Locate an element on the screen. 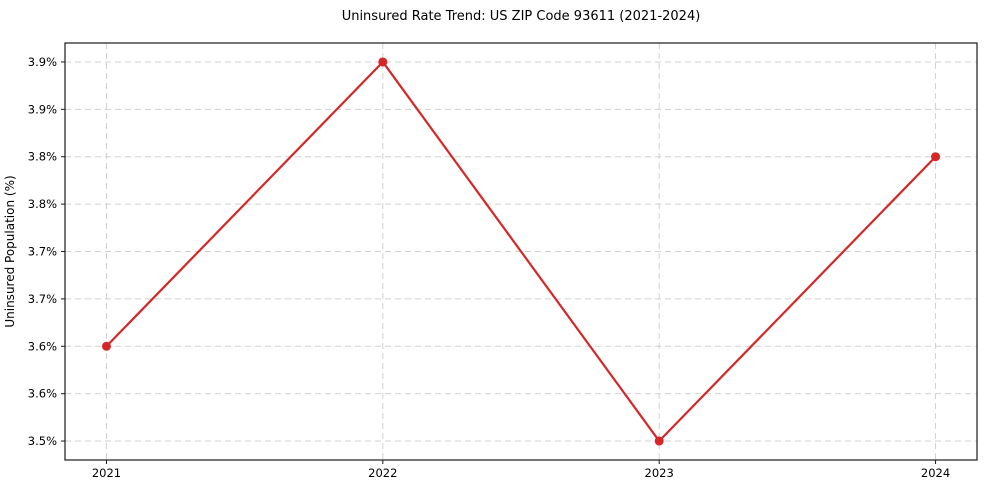 Image resolution: width=989 pixels, height=490 pixels. data-point-2022 is located at coordinates (383, 62).